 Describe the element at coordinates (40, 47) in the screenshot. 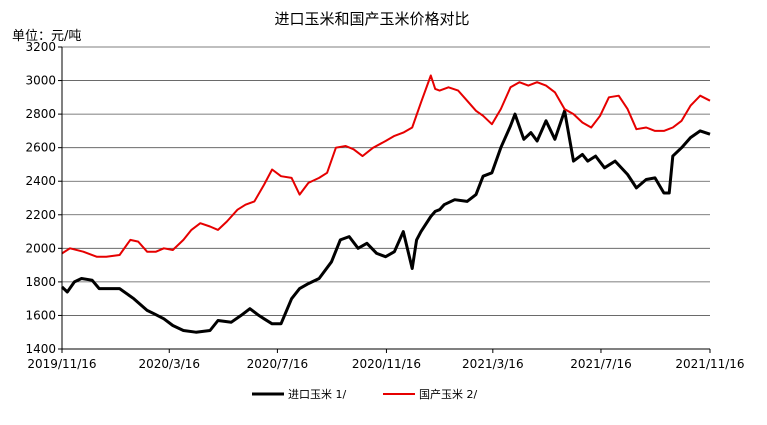

I see `y-tick-label: 3200` at that location.